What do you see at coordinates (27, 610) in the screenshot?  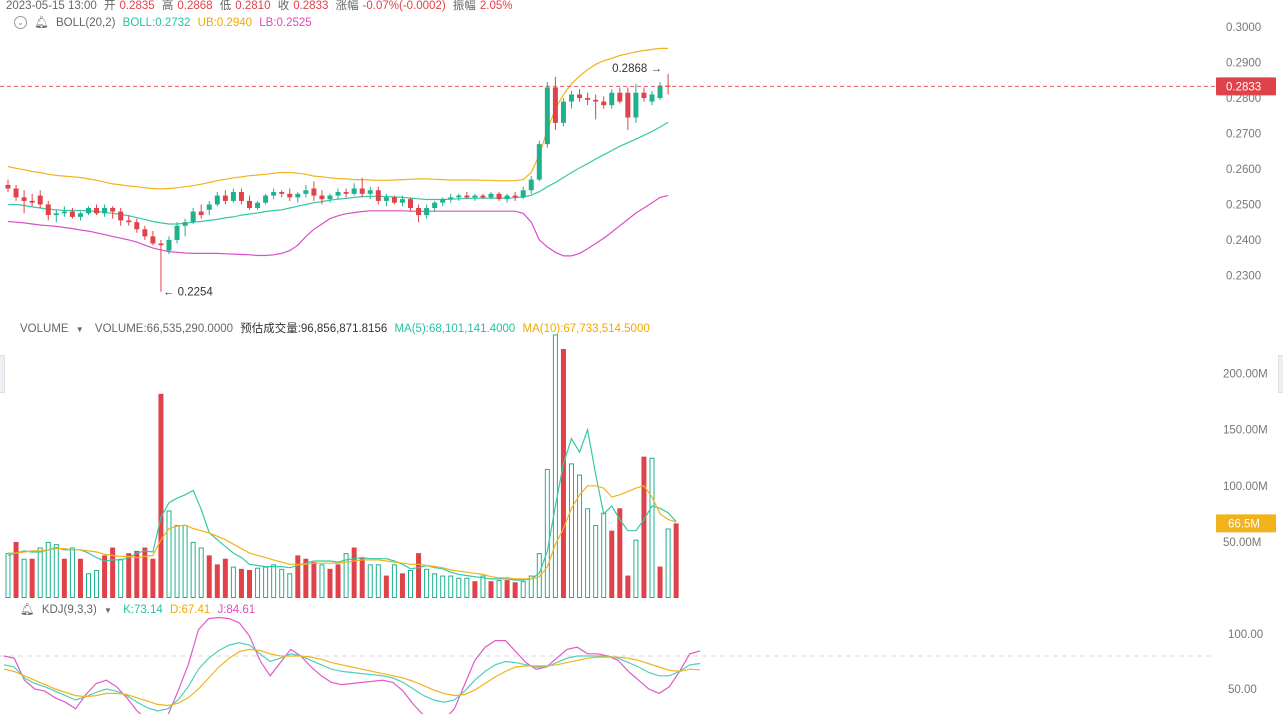 I see `kdj-bell-icon: 🔔︎` at bounding box center [27, 610].